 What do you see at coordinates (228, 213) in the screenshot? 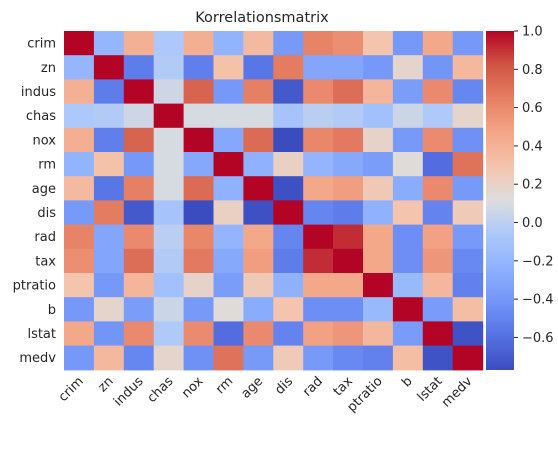
I see `heatmap-cell-dis-rm` at bounding box center [228, 213].